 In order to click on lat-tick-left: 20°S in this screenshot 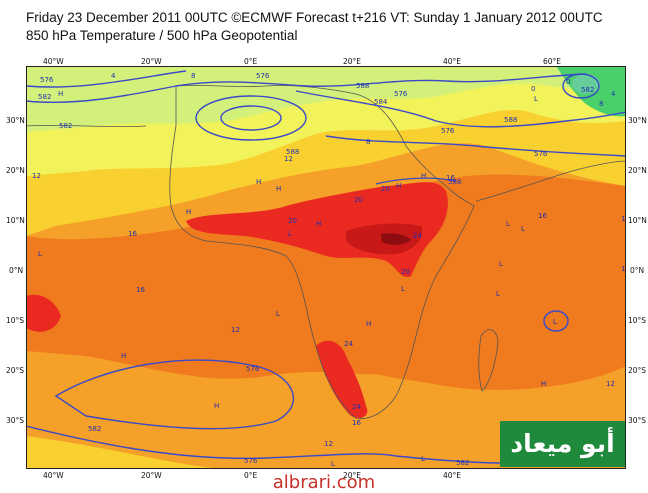, I will do `click(15, 370)`.